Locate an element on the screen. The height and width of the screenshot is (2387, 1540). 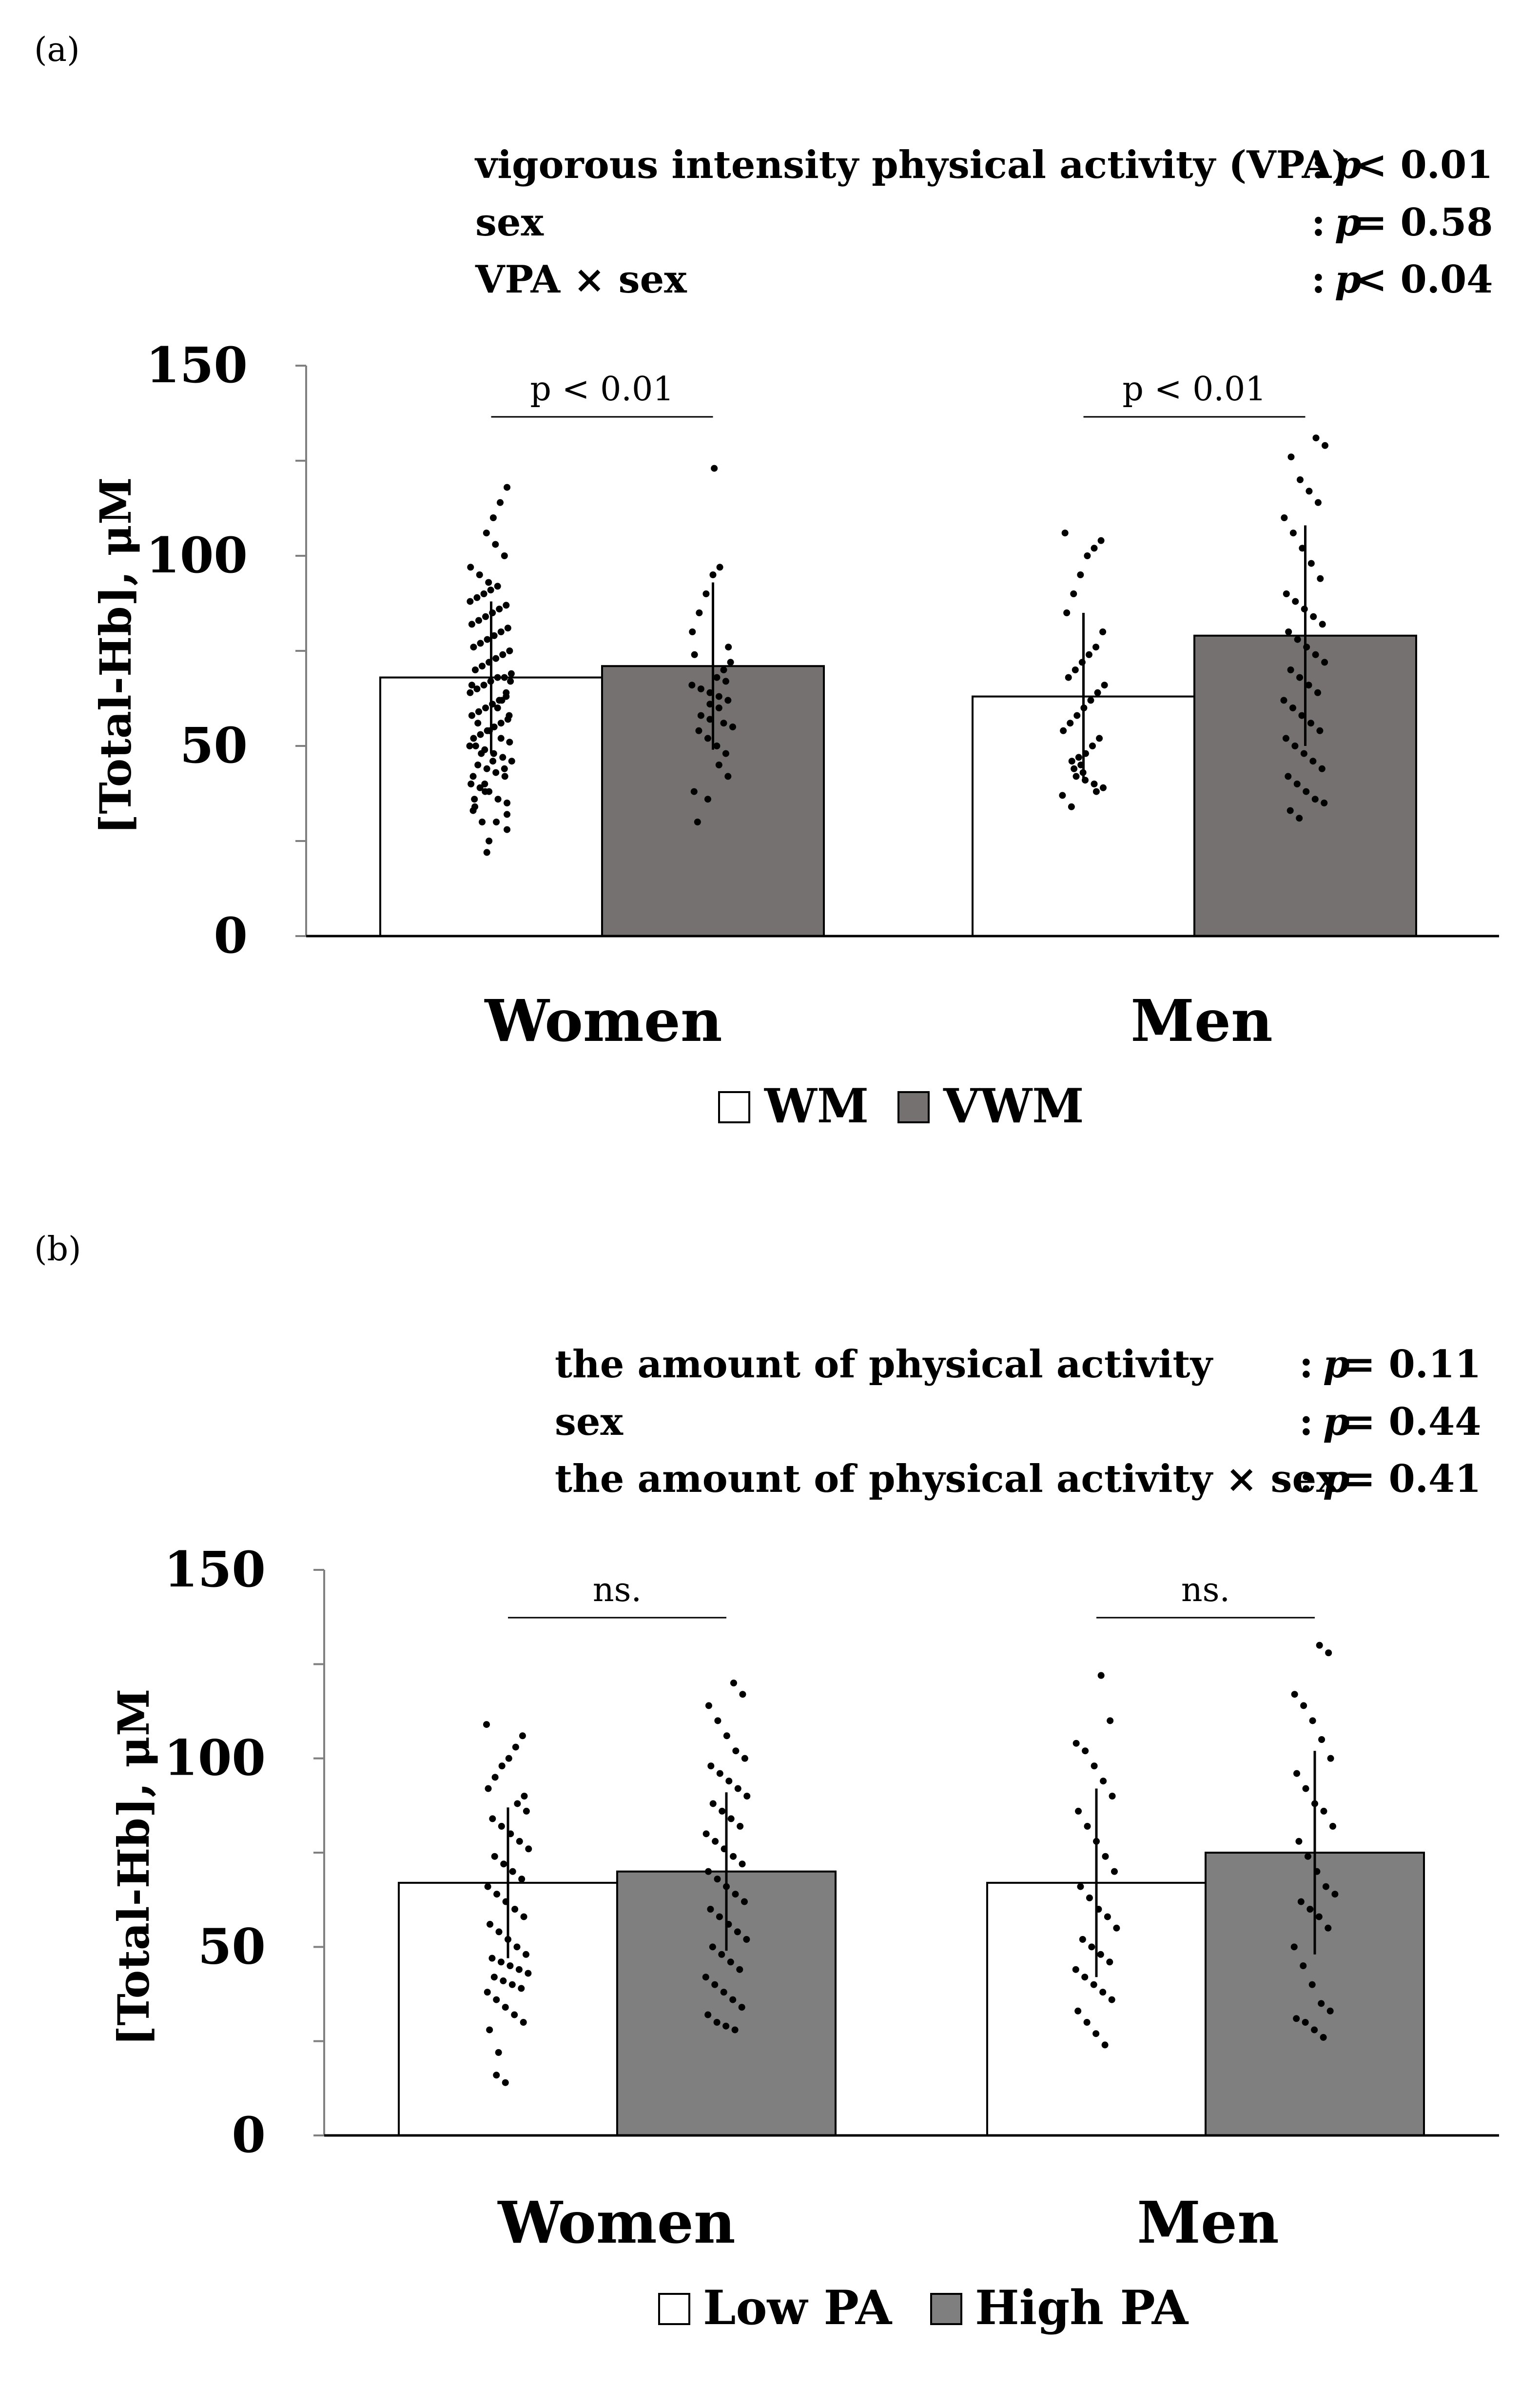
significance-label-b: ns. is located at coordinates (617, 1590).